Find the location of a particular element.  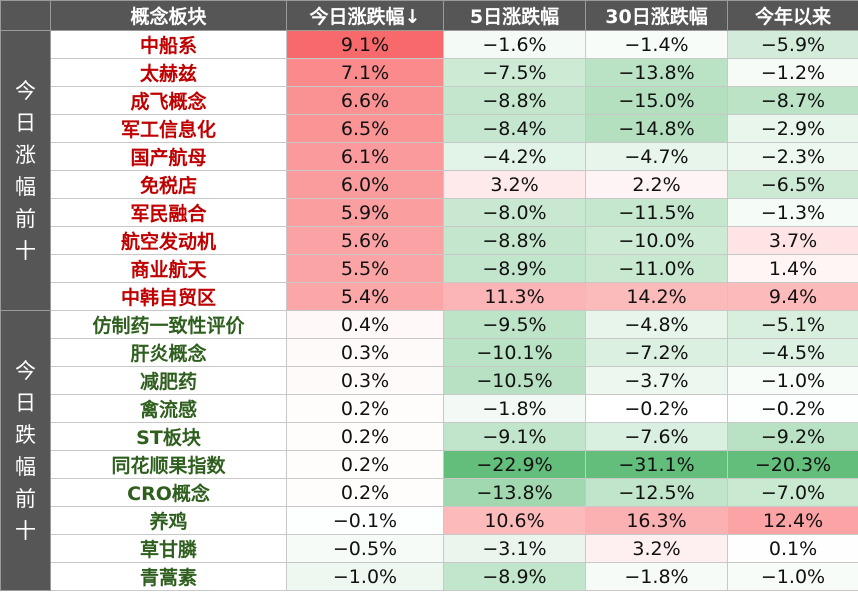

five-day-change-cell: −8.0% is located at coordinates (514, 212).